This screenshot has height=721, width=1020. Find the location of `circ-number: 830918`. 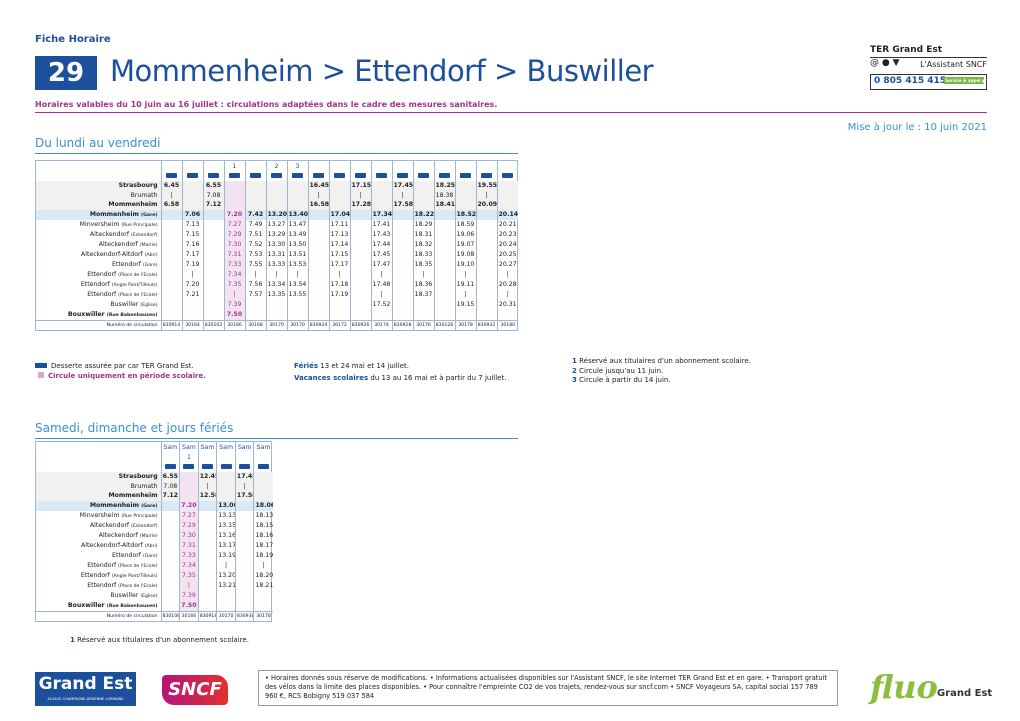

circ-number: 830918 is located at coordinates (208, 616).